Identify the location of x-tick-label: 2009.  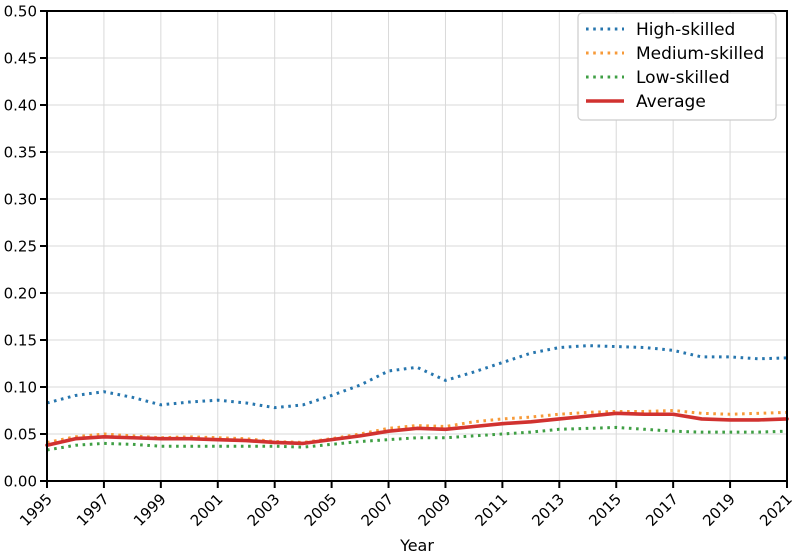
(435, 510).